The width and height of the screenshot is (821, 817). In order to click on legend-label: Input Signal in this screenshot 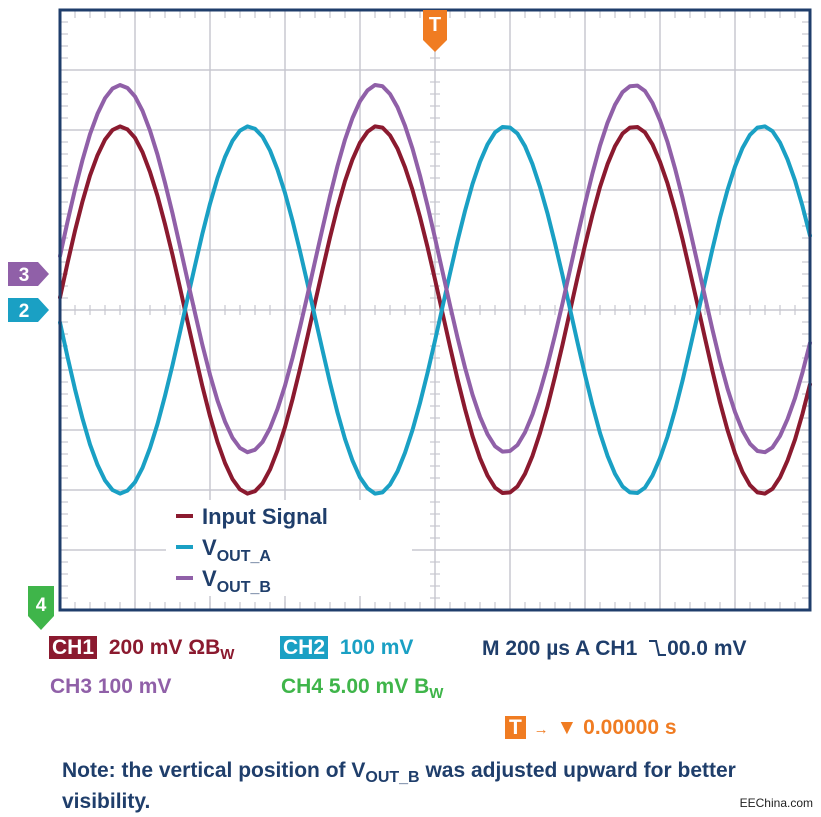, I will do `click(265, 516)`.